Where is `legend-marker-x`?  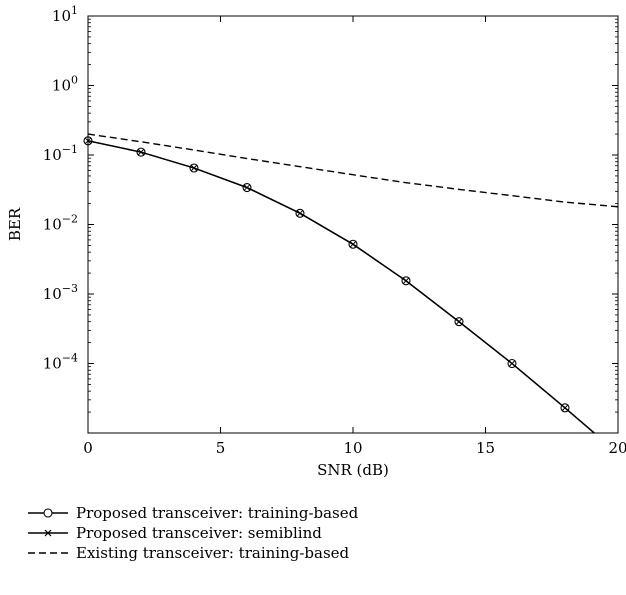
legend-marker-x is located at coordinates (48, 533).